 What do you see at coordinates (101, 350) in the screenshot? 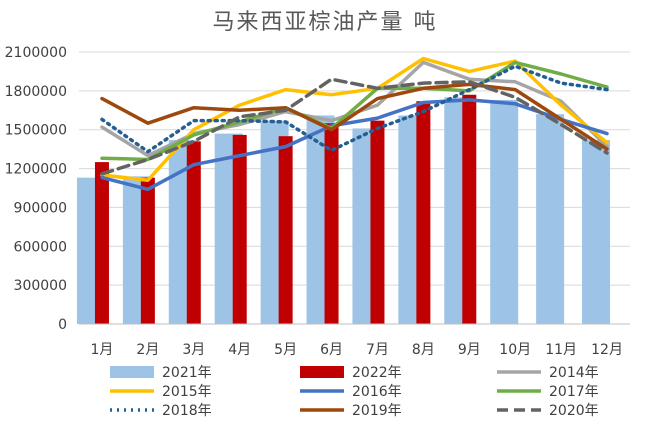
I see `x-tick-label: 1月` at bounding box center [101, 350].